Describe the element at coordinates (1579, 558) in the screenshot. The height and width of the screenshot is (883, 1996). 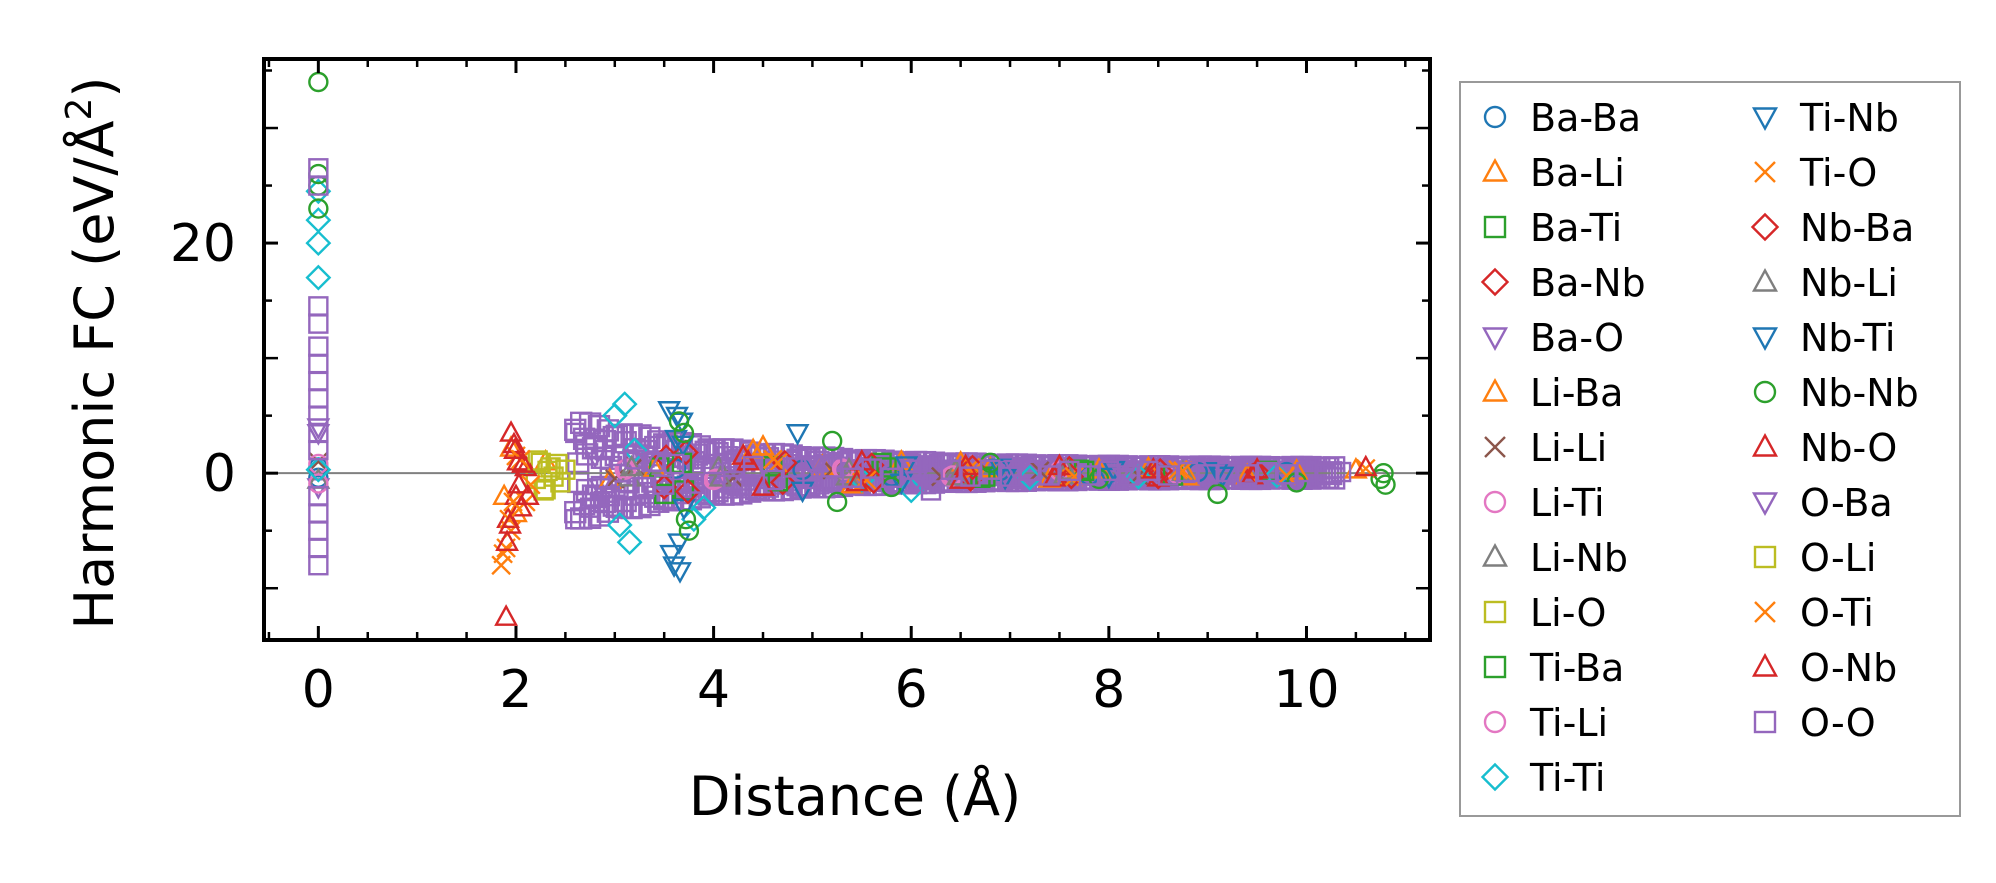
I see `legend-label: Li-Nb` at that location.